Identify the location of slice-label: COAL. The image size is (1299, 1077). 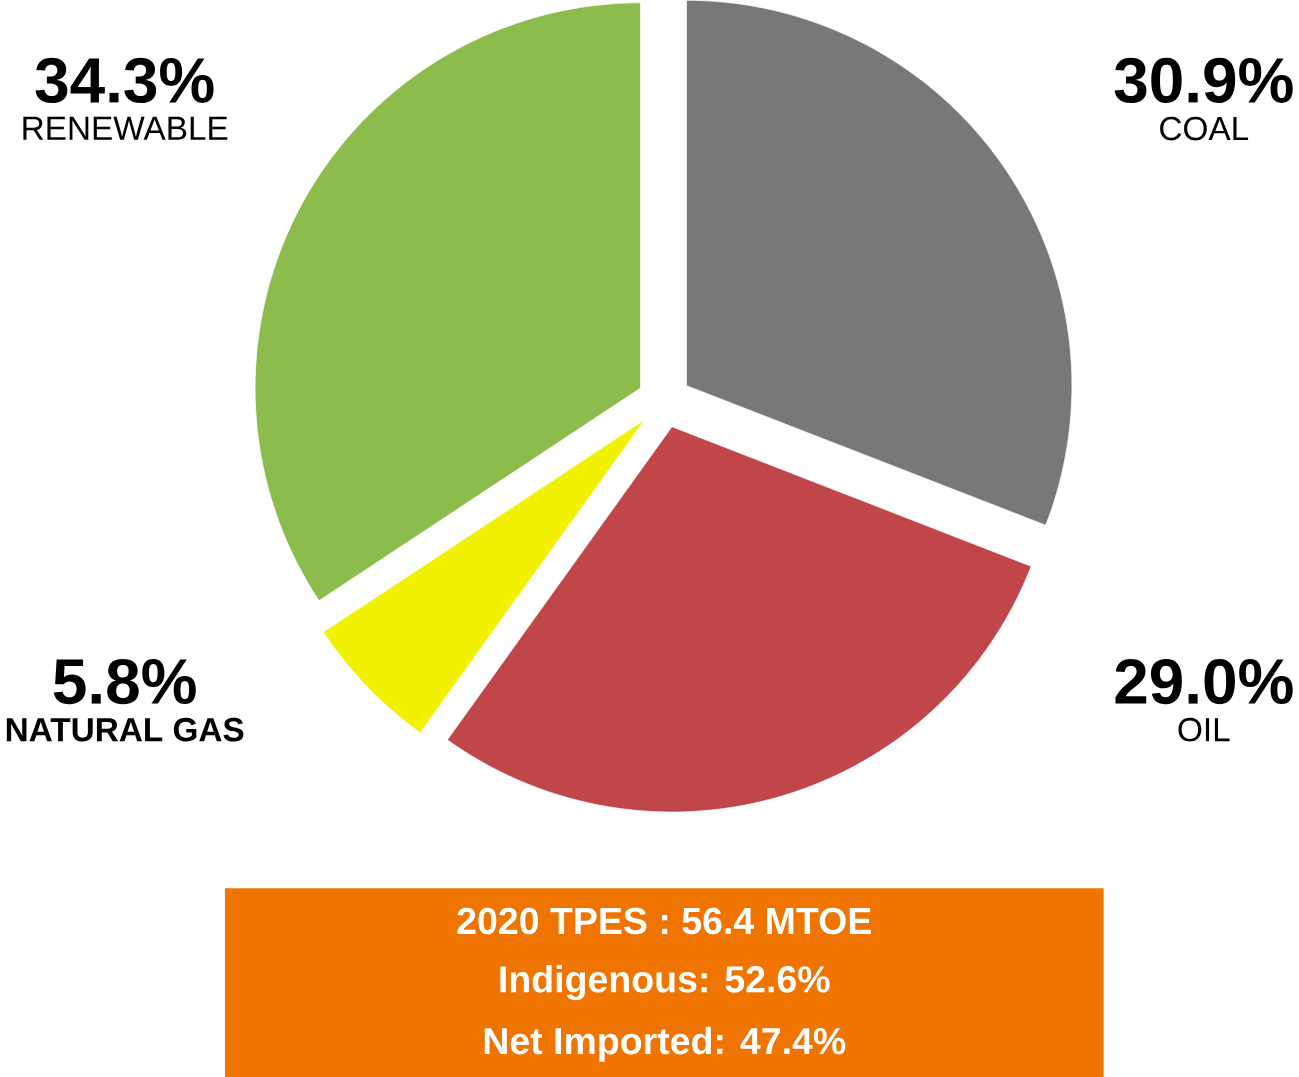
(1204, 128).